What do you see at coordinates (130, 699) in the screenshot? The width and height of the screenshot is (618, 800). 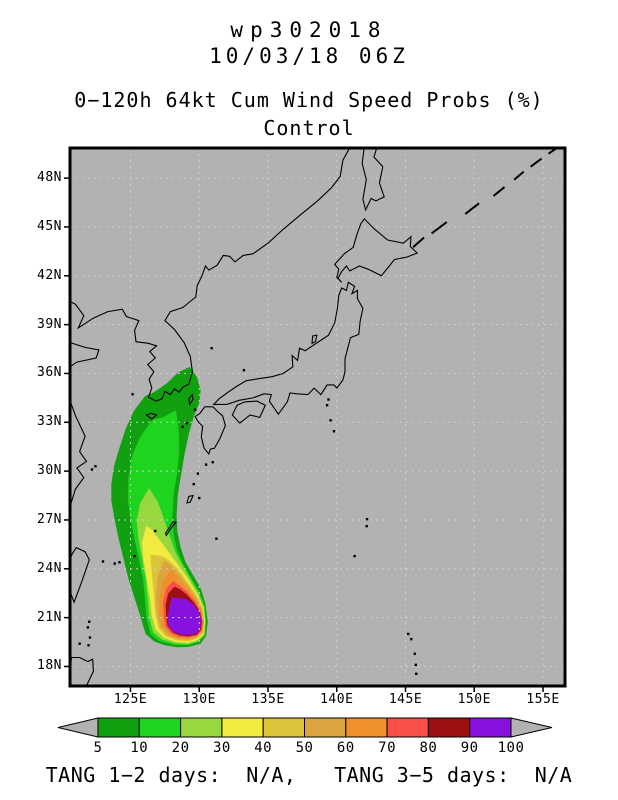 I see `lon-tick-label: 125E` at bounding box center [130, 699].